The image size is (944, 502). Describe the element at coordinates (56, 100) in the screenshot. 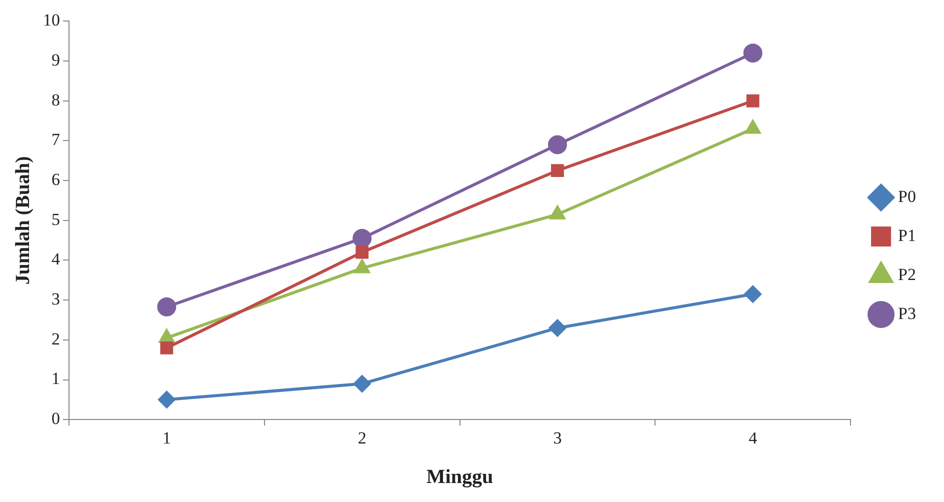

I see `y-tick-label: 8` at that location.